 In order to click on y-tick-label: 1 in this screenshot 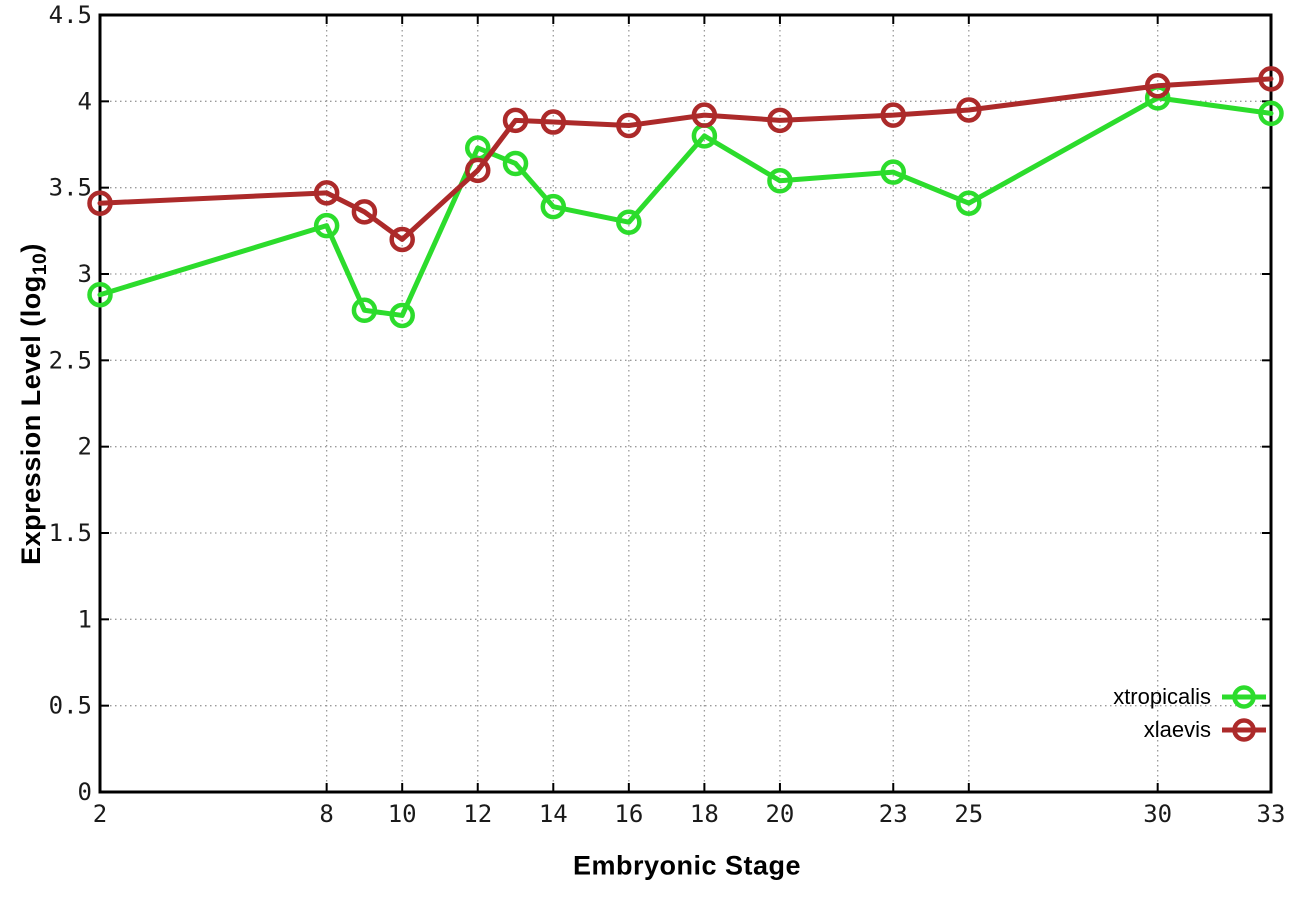, I will do `click(85, 619)`.